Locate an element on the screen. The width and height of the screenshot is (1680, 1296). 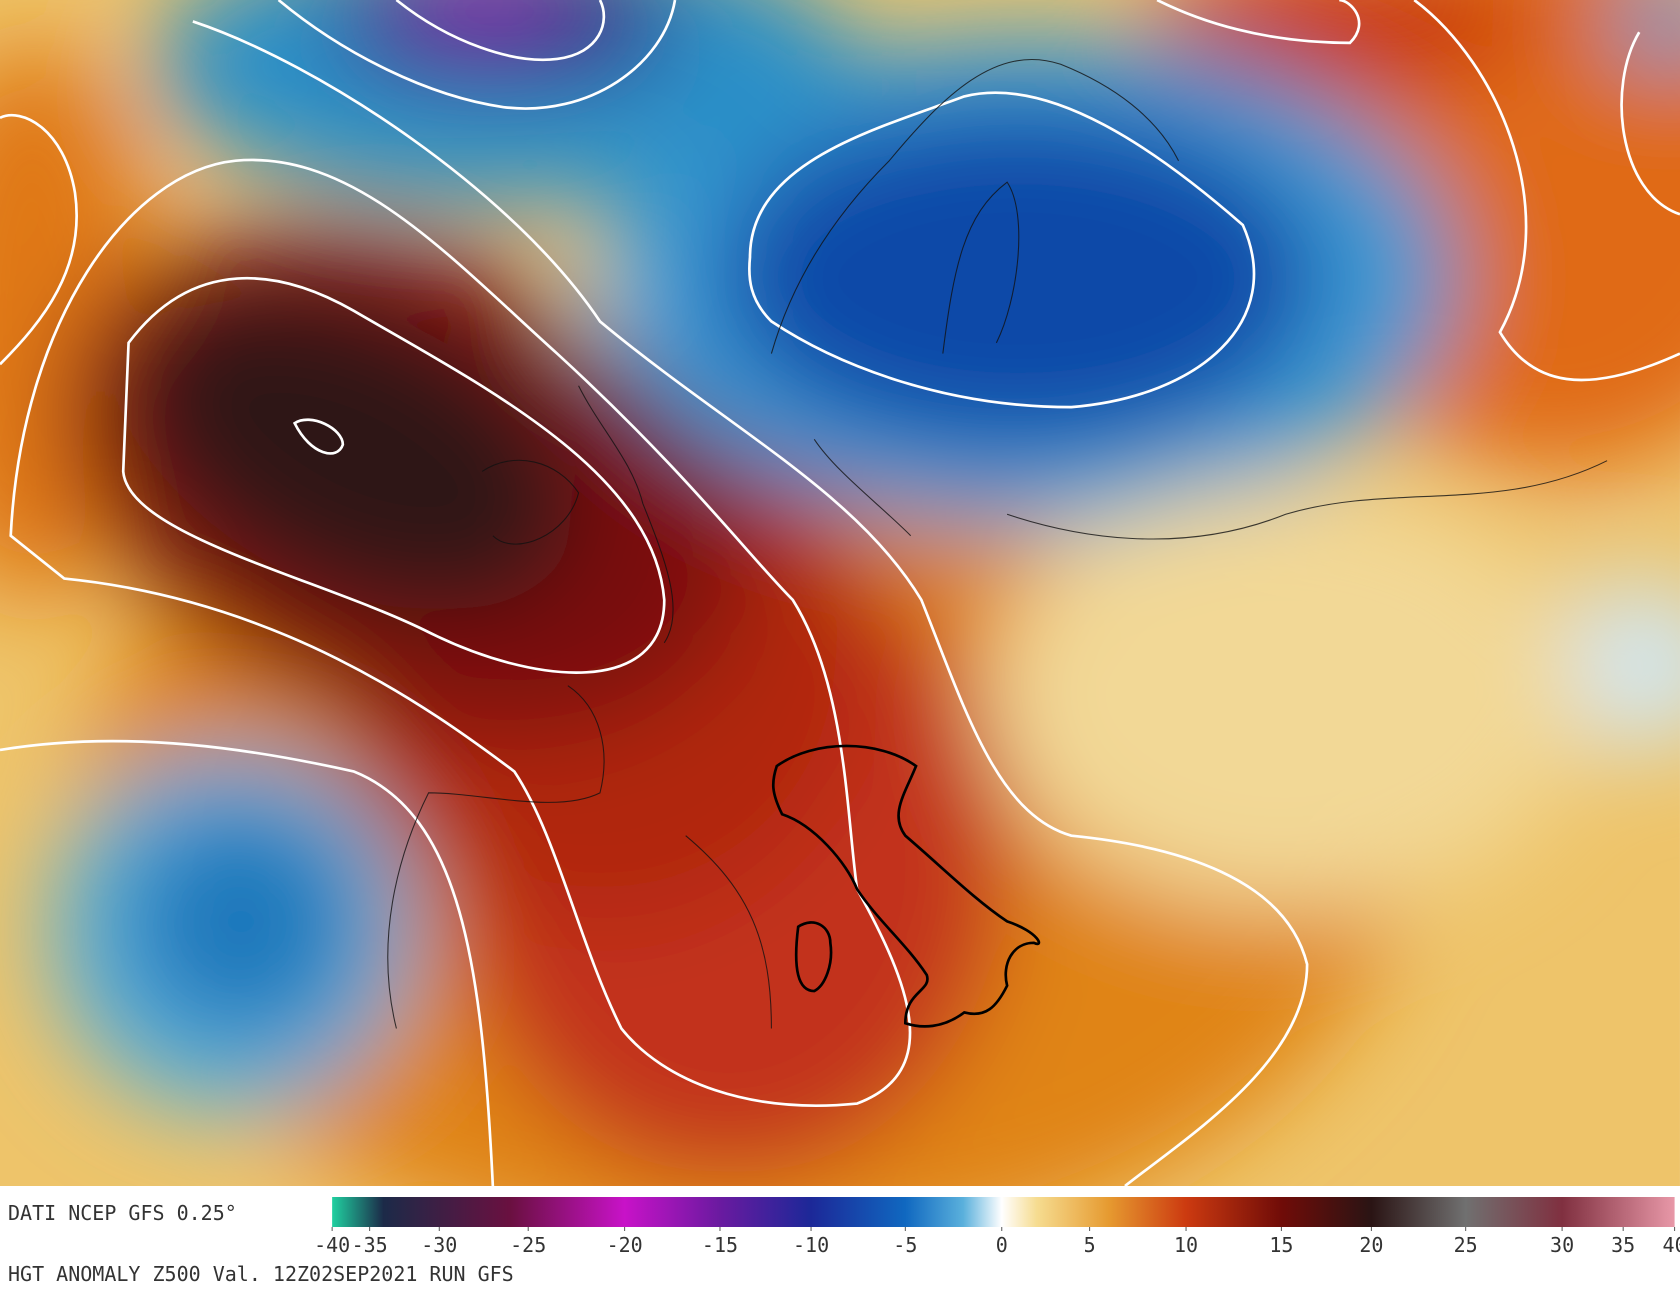
colorbar-tick-label: 15 is located at coordinates (1281, 1245).